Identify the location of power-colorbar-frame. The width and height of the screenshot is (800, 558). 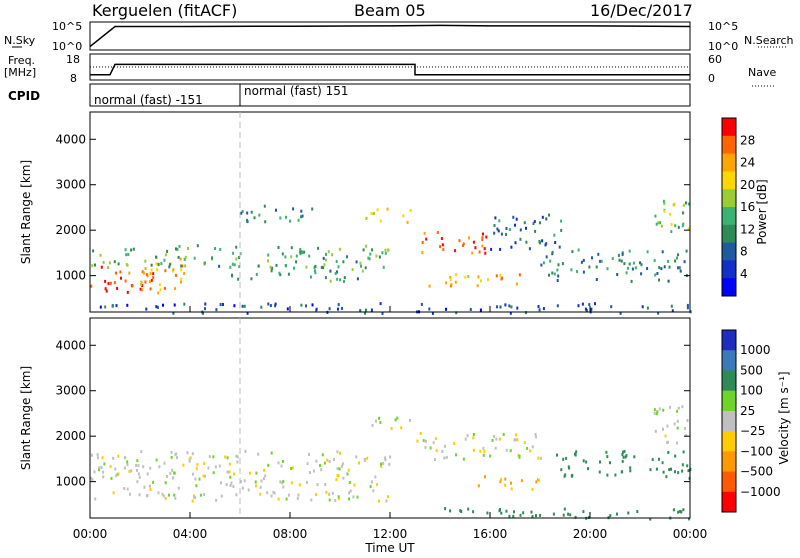
(729, 207).